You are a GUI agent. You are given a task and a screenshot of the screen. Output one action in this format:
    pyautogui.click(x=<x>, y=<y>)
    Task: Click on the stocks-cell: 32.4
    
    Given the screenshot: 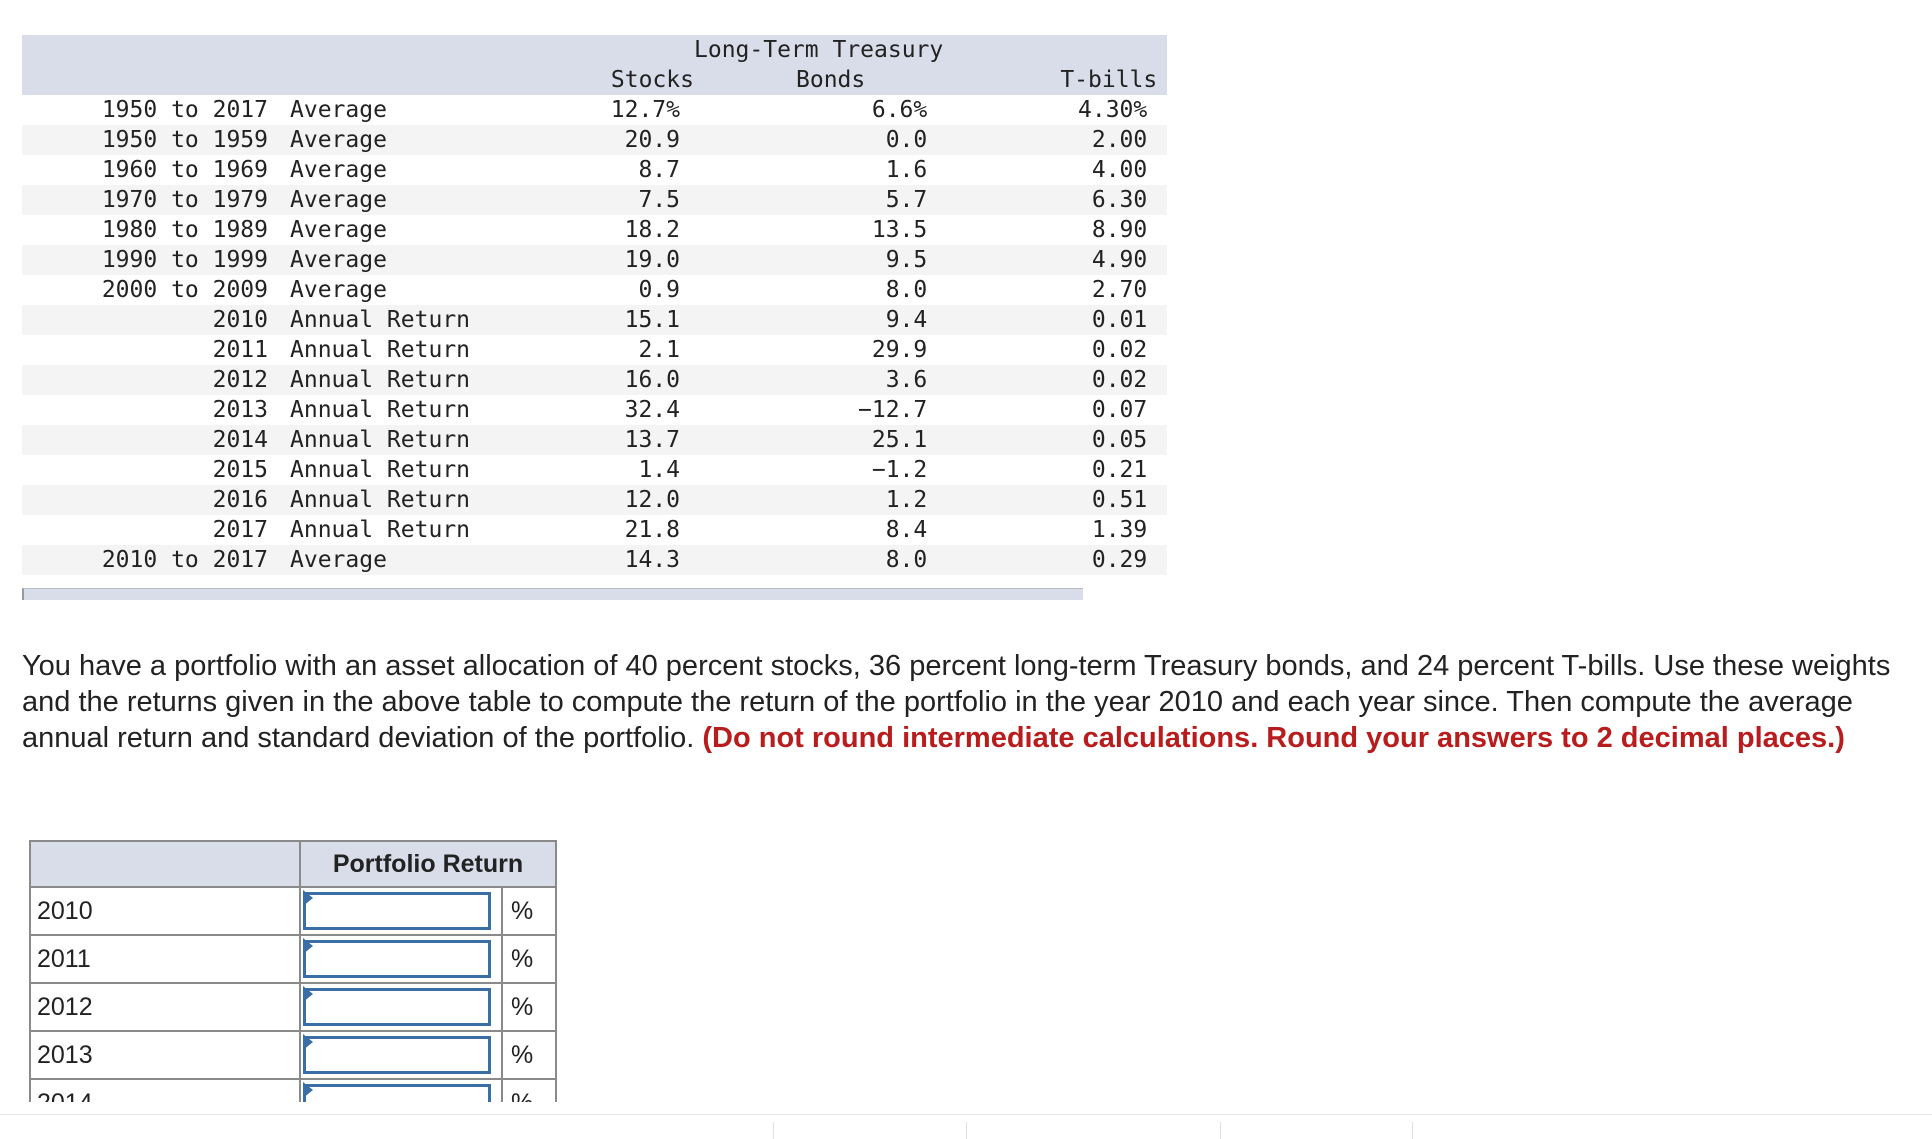 What is the action you would take?
    pyautogui.click(x=652, y=410)
    